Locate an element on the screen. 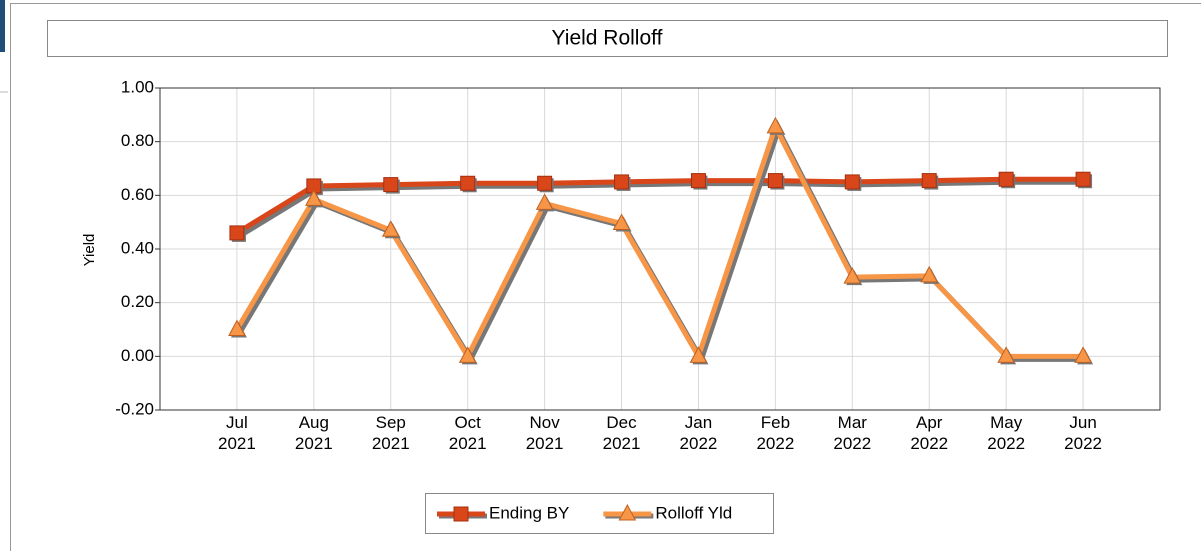 This screenshot has width=1201, height=551. y-tick-label: 0.60 is located at coordinates (137, 194).